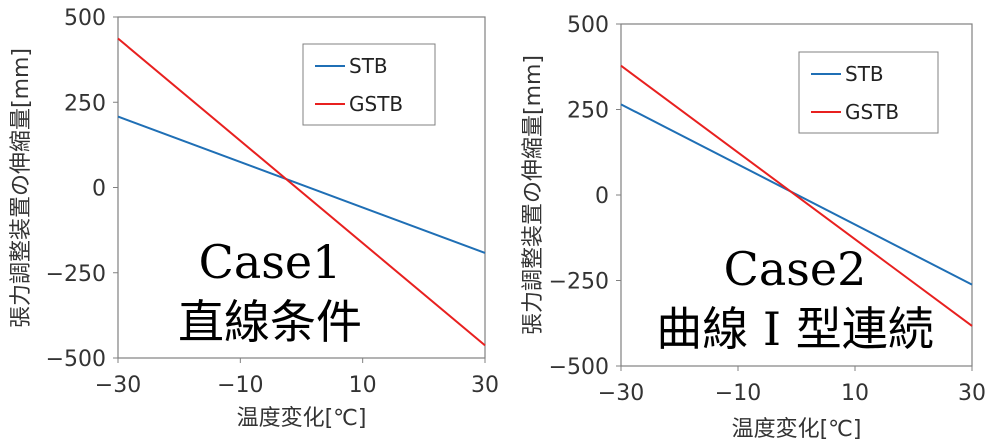  What do you see at coordinates (794, 329) in the screenshot?
I see `case-annotation-condition: 曲線 I 型連続` at bounding box center [794, 329].